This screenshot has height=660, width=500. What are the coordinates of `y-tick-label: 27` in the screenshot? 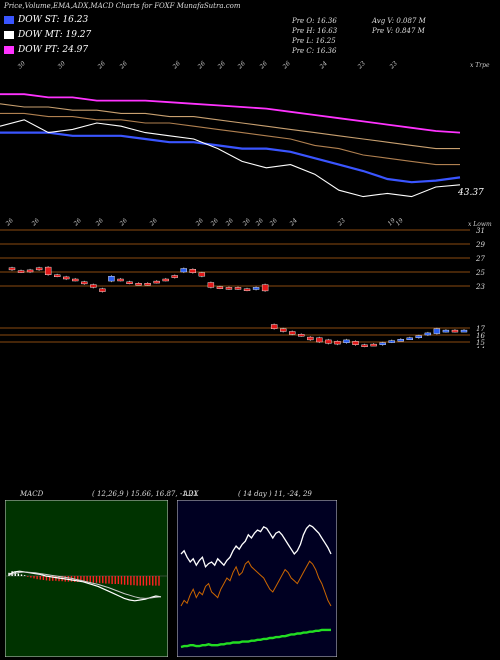 It's located at (480, 259).